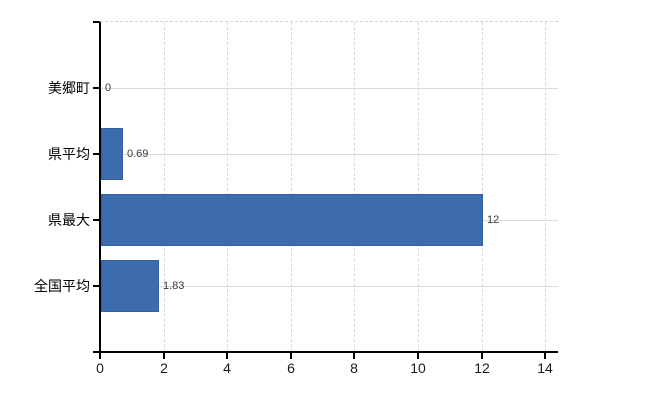 The width and height of the screenshot is (650, 400). What do you see at coordinates (164, 368) in the screenshot?
I see `x-tick-label: 2` at bounding box center [164, 368].